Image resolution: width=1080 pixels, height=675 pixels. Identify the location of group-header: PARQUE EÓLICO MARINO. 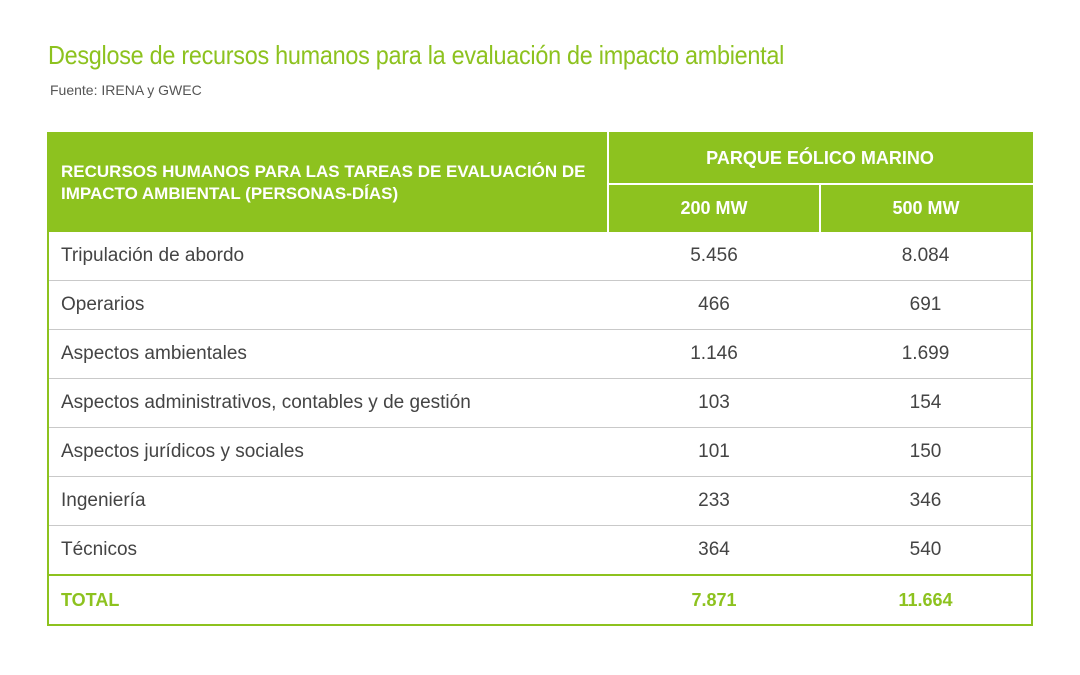
(820, 159).